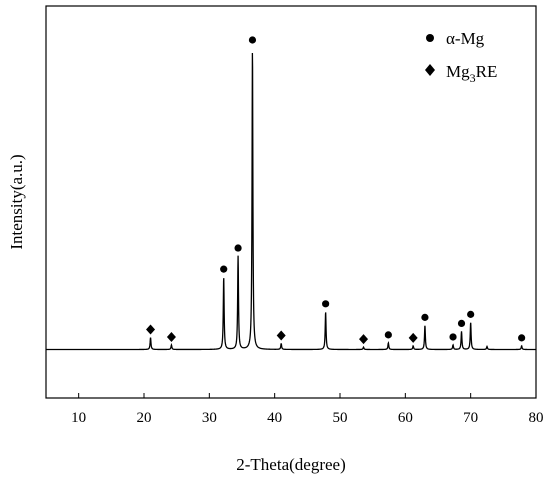 The width and height of the screenshot is (550, 480). Describe the element at coordinates (290, 464) in the screenshot. I see `x-axis-title: 2-Theta(degree)` at that location.